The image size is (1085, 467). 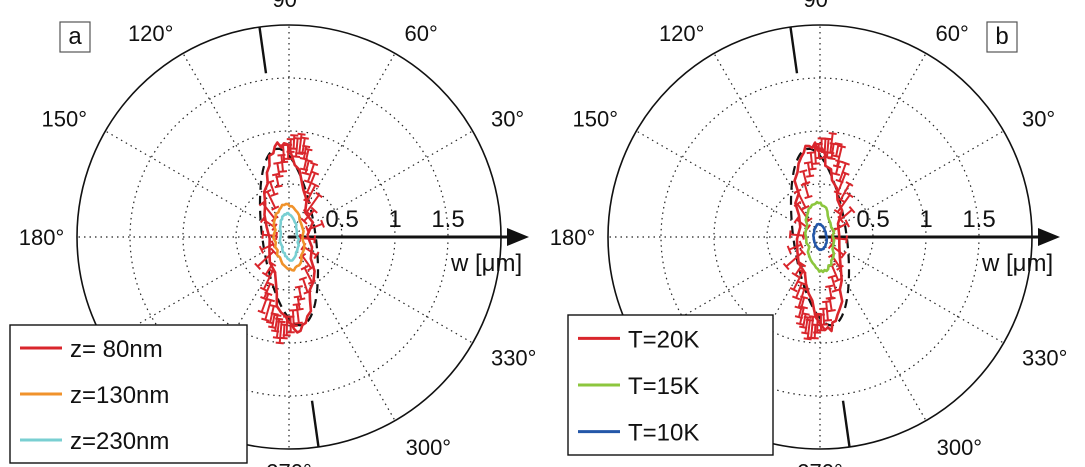 I want to click on legend: T=20K T=15K T=10K, so click(x=670, y=385).